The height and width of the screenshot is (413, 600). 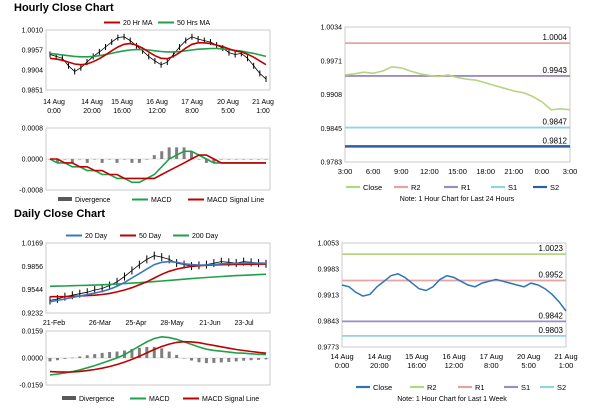 I want to click on week-legend-label: Close, so click(x=382, y=387).